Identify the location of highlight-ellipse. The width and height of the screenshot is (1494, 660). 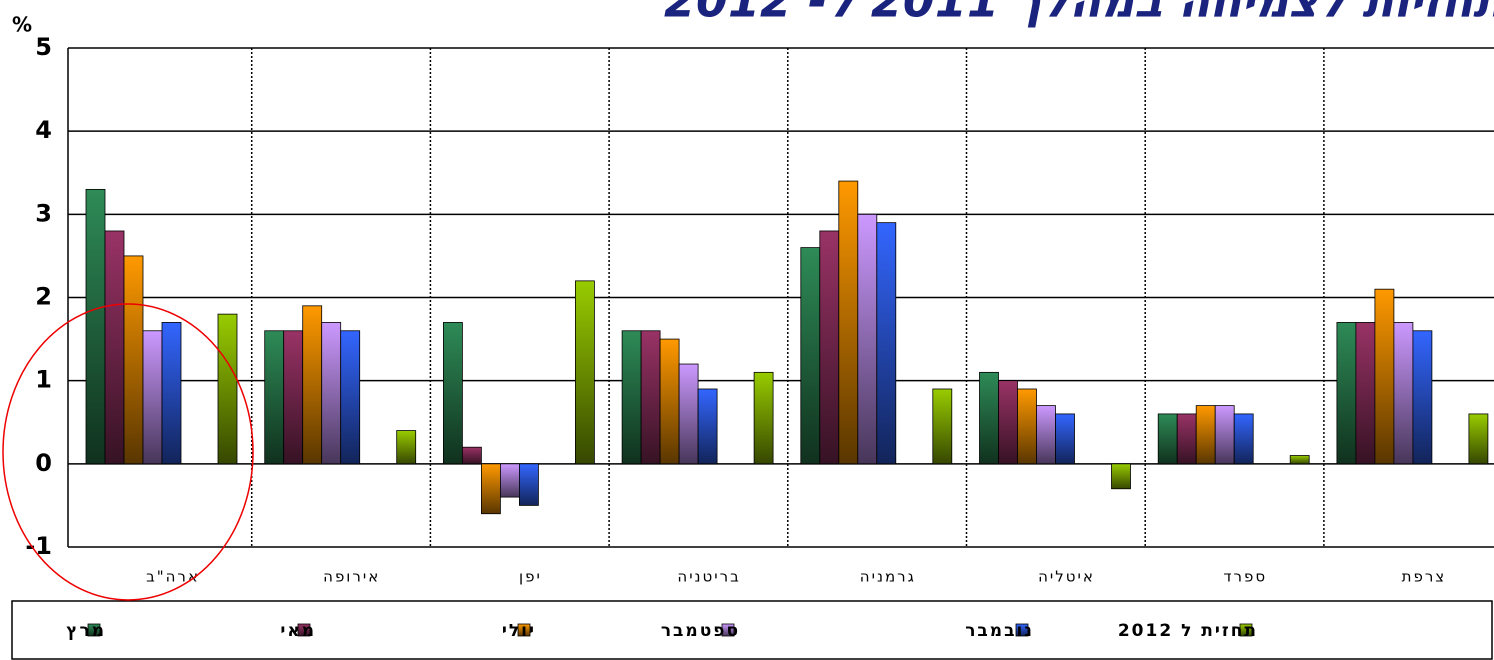
(128, 452).